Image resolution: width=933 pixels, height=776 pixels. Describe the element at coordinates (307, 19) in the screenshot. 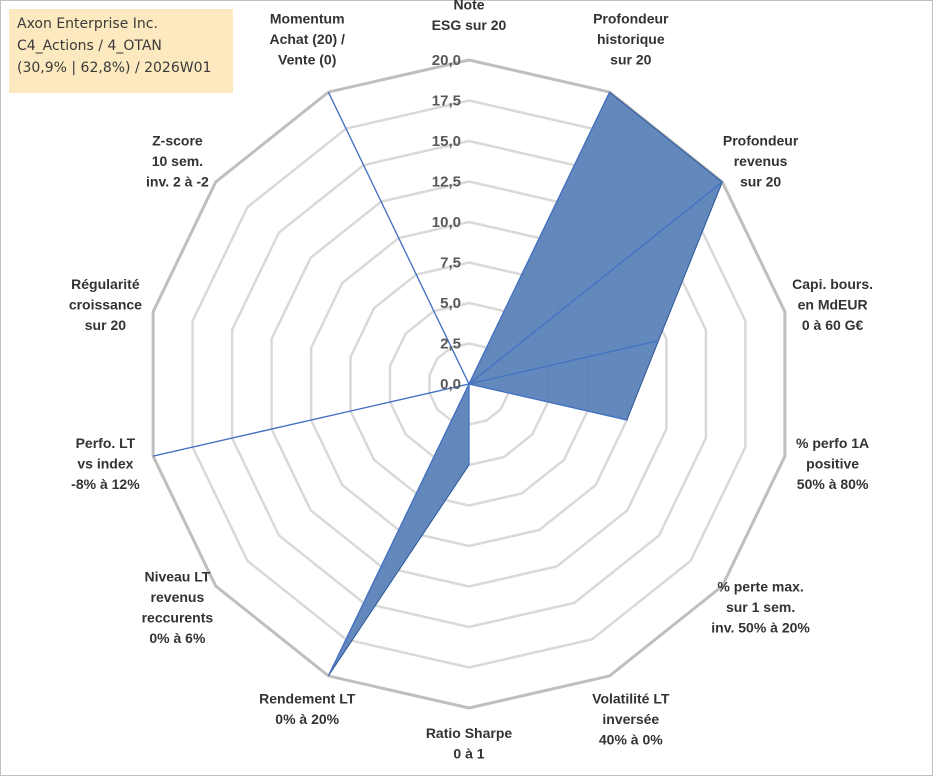

I see `category-label-line: Momentum` at that location.